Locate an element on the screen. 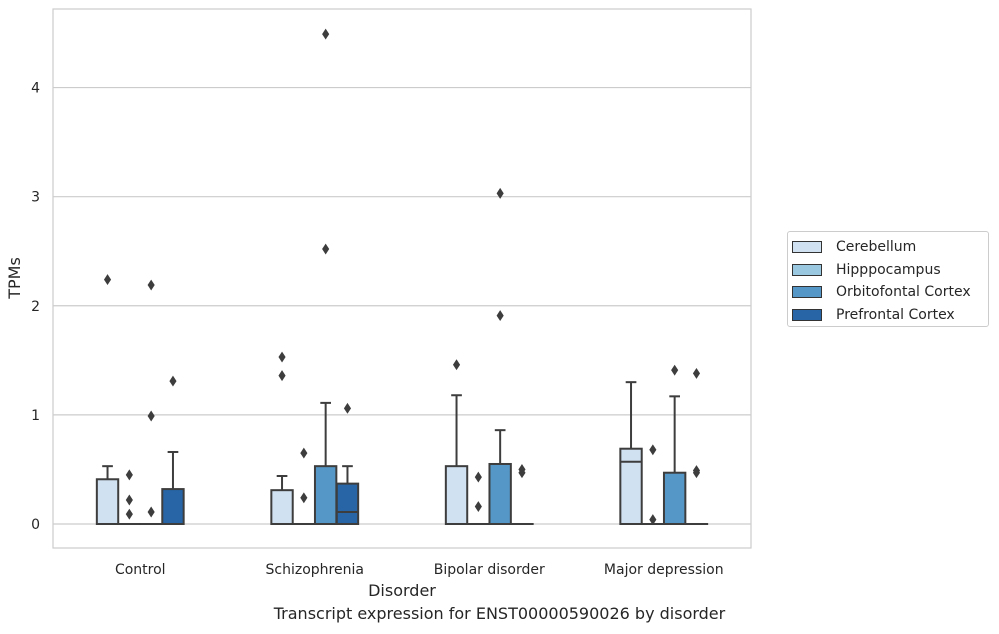 This screenshot has width=999, height=634. y-tick-labels: 0 1 2 3 4 is located at coordinates (35, 307).